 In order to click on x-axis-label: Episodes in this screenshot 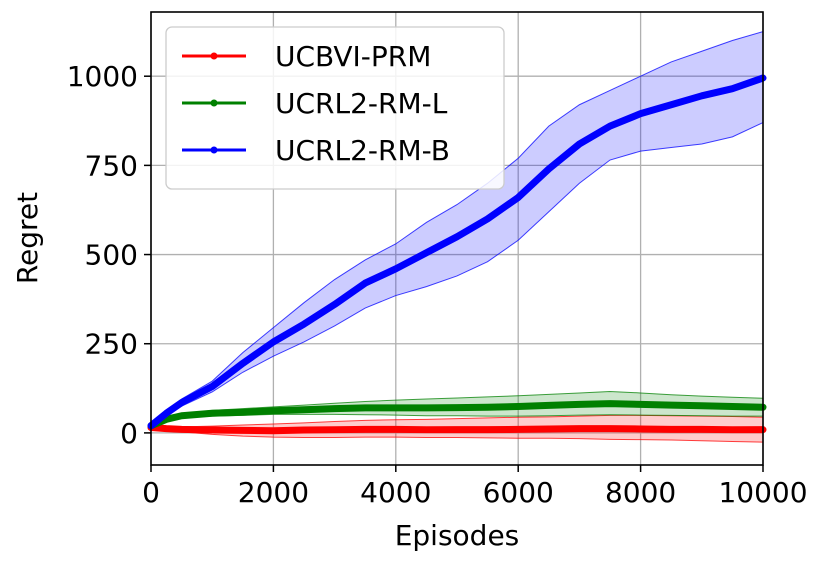, I will do `click(457, 535)`.